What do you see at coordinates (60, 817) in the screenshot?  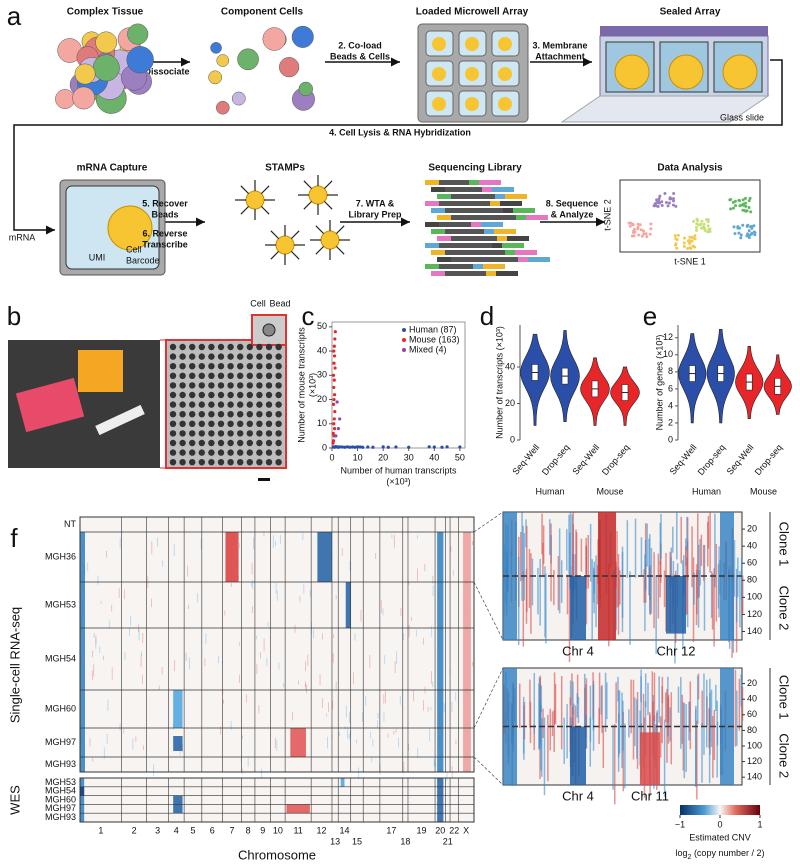 I see `sample-label: MGH93` at bounding box center [60, 817].